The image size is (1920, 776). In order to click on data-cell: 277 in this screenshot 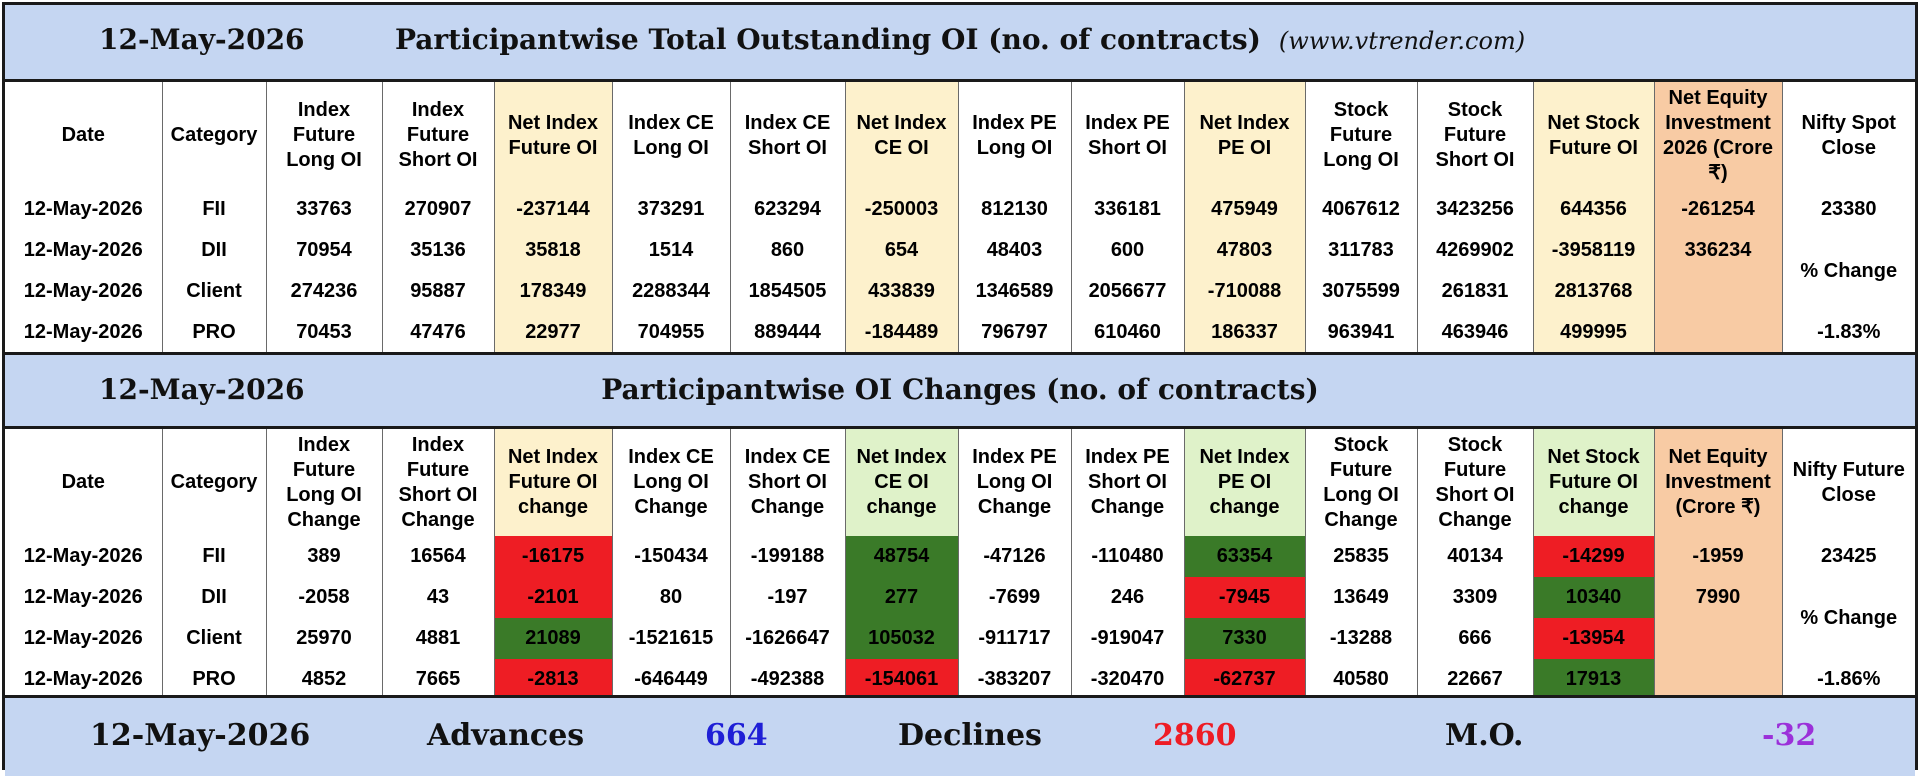, I will do `click(901, 597)`.